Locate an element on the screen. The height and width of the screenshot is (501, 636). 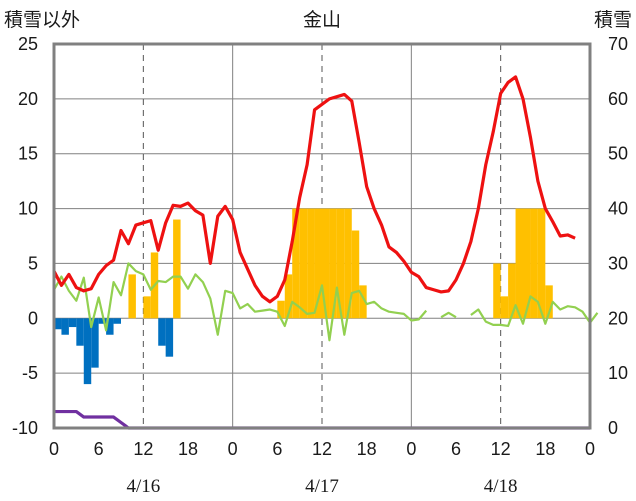
y-left-tick-label: 20 is located at coordinates (28, 99).